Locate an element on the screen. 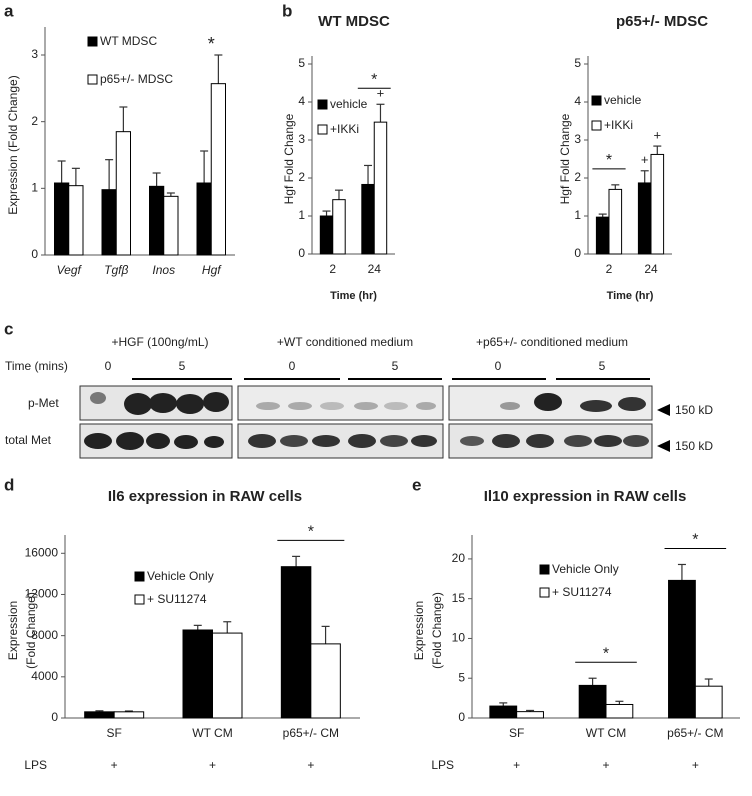 This screenshot has width=752, height=796. y-tick-label: 4000 is located at coordinates (44, 676).